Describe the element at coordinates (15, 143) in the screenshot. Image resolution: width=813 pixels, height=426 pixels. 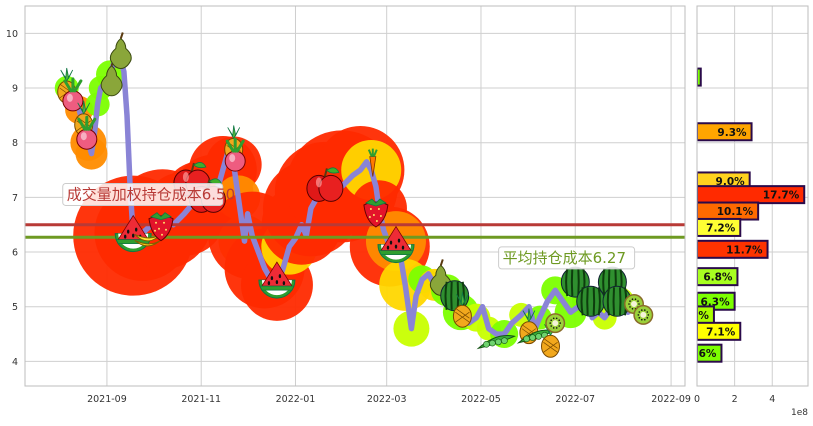
I see `y-tick-label: 8` at that location.